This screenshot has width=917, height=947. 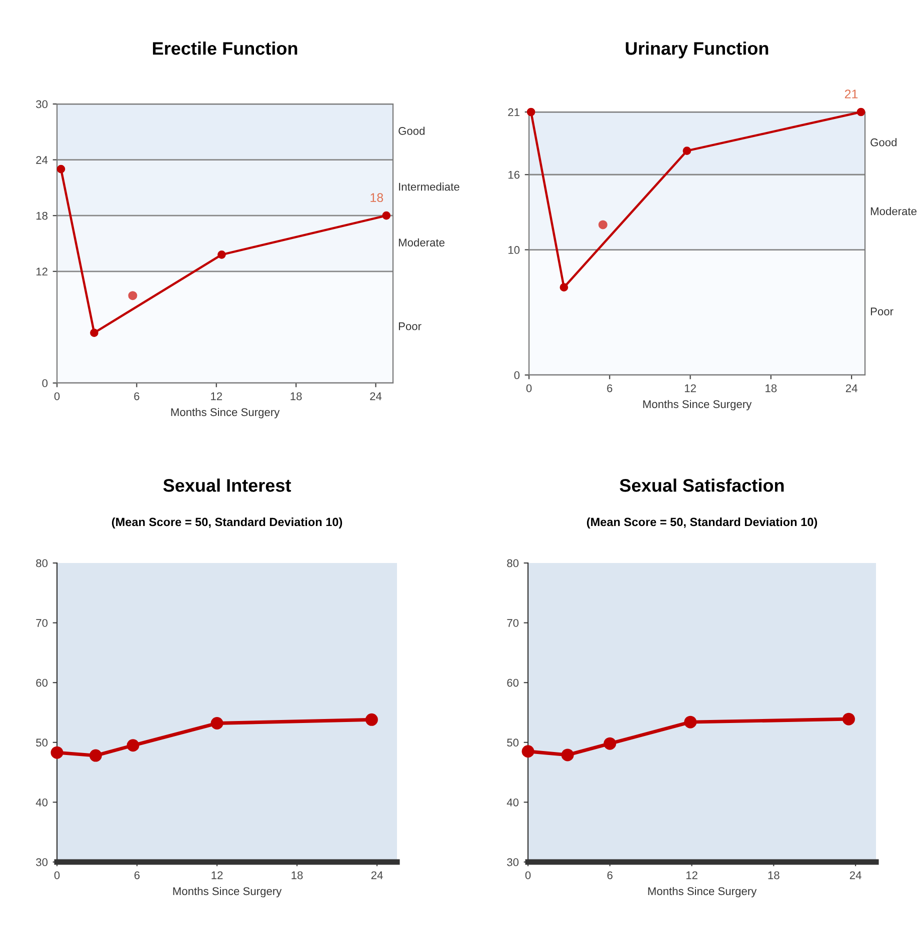 I want to click on band-label: Intermediate, so click(x=429, y=186).